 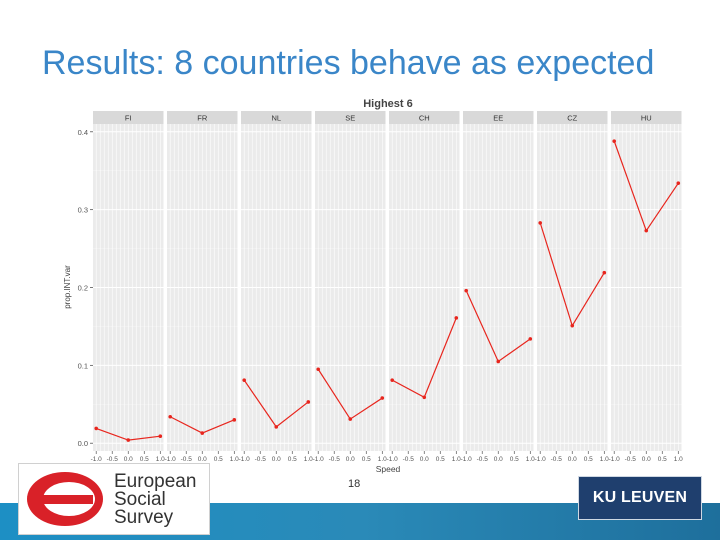 I want to click on facet-strip-hu, so click(x=646, y=117).